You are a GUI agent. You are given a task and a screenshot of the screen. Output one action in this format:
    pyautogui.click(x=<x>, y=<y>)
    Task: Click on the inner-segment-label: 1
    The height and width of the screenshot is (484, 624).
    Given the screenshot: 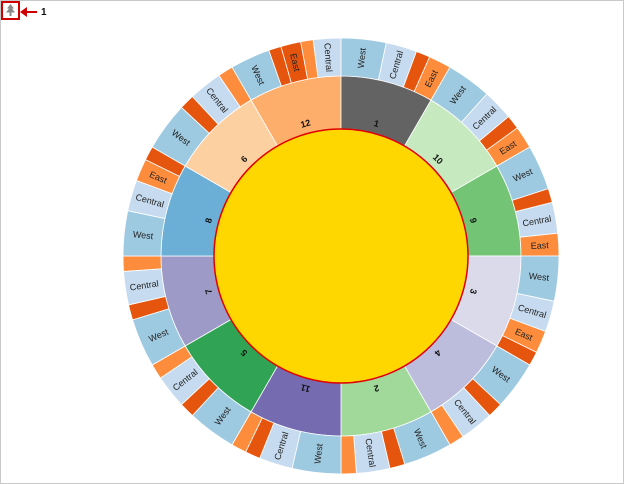 What is the action you would take?
    pyautogui.click(x=376, y=123)
    